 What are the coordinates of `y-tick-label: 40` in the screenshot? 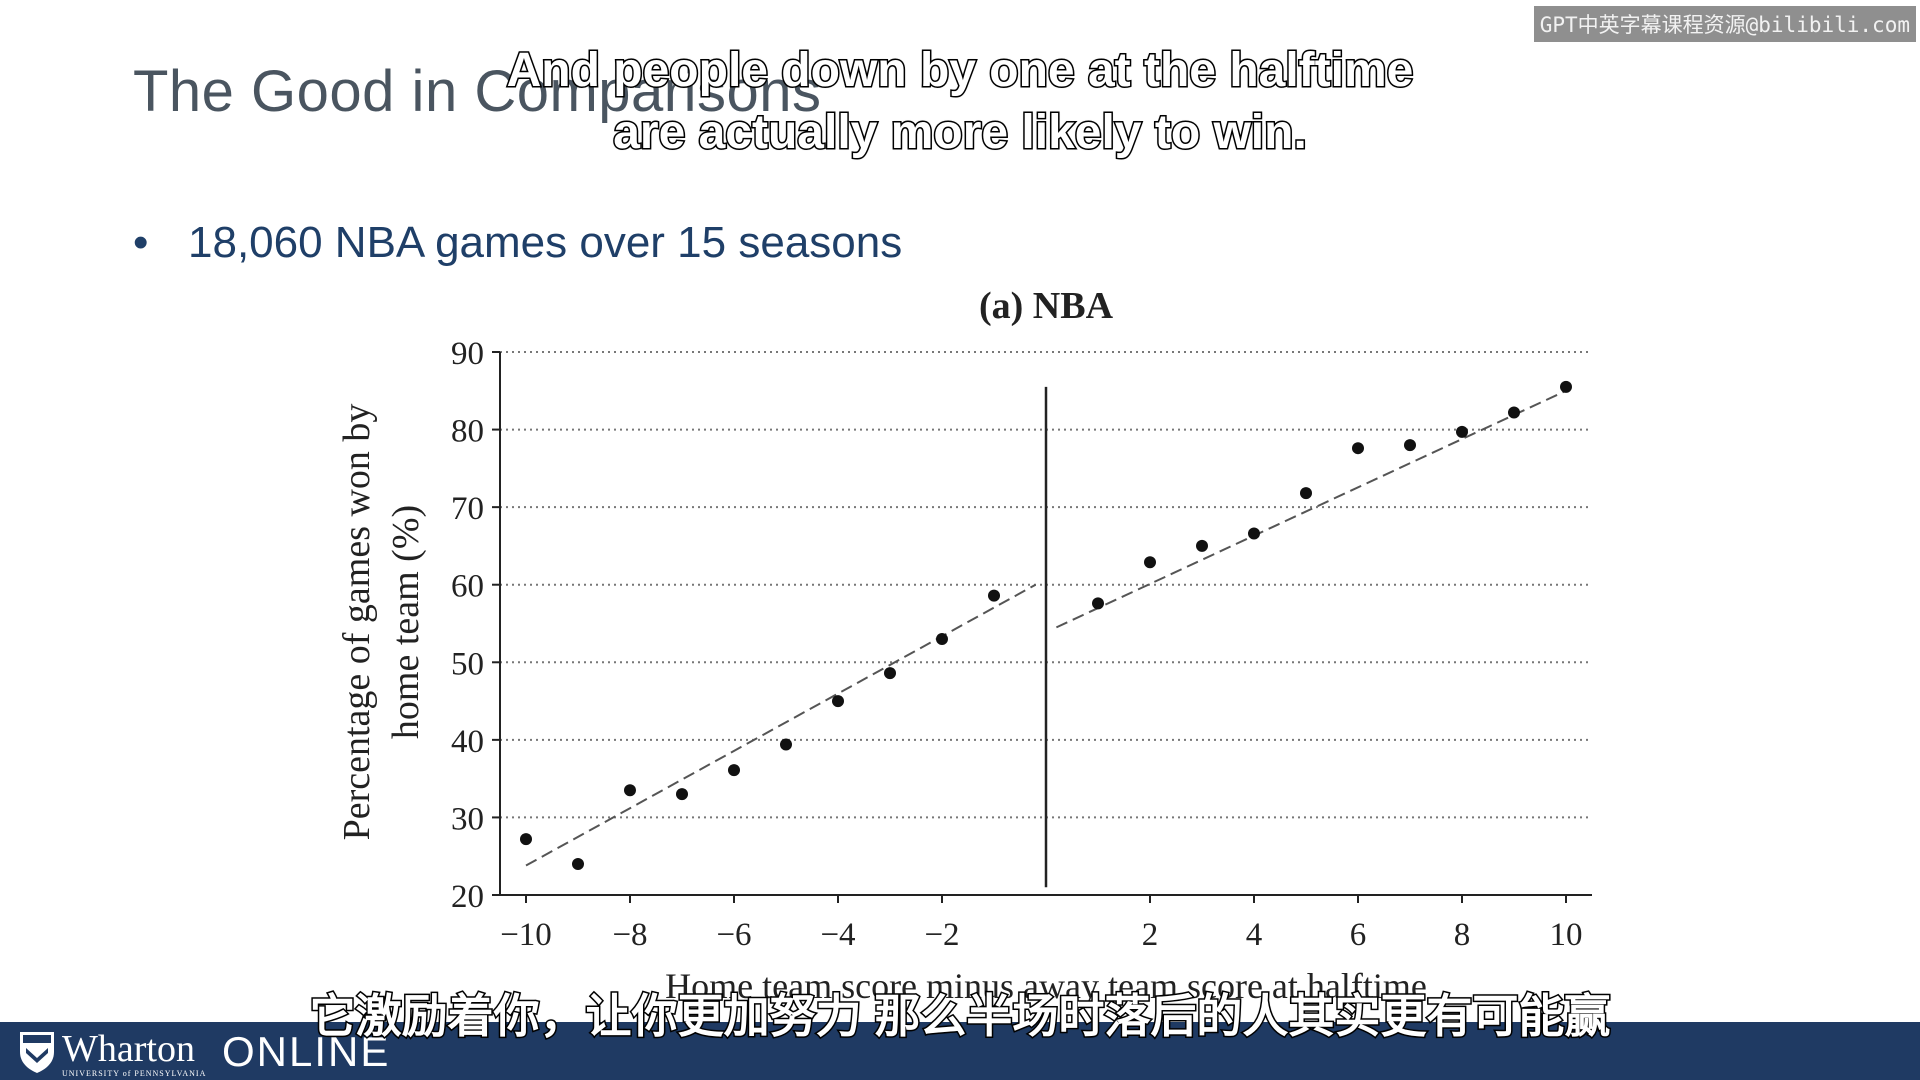 It's located at (467, 742).